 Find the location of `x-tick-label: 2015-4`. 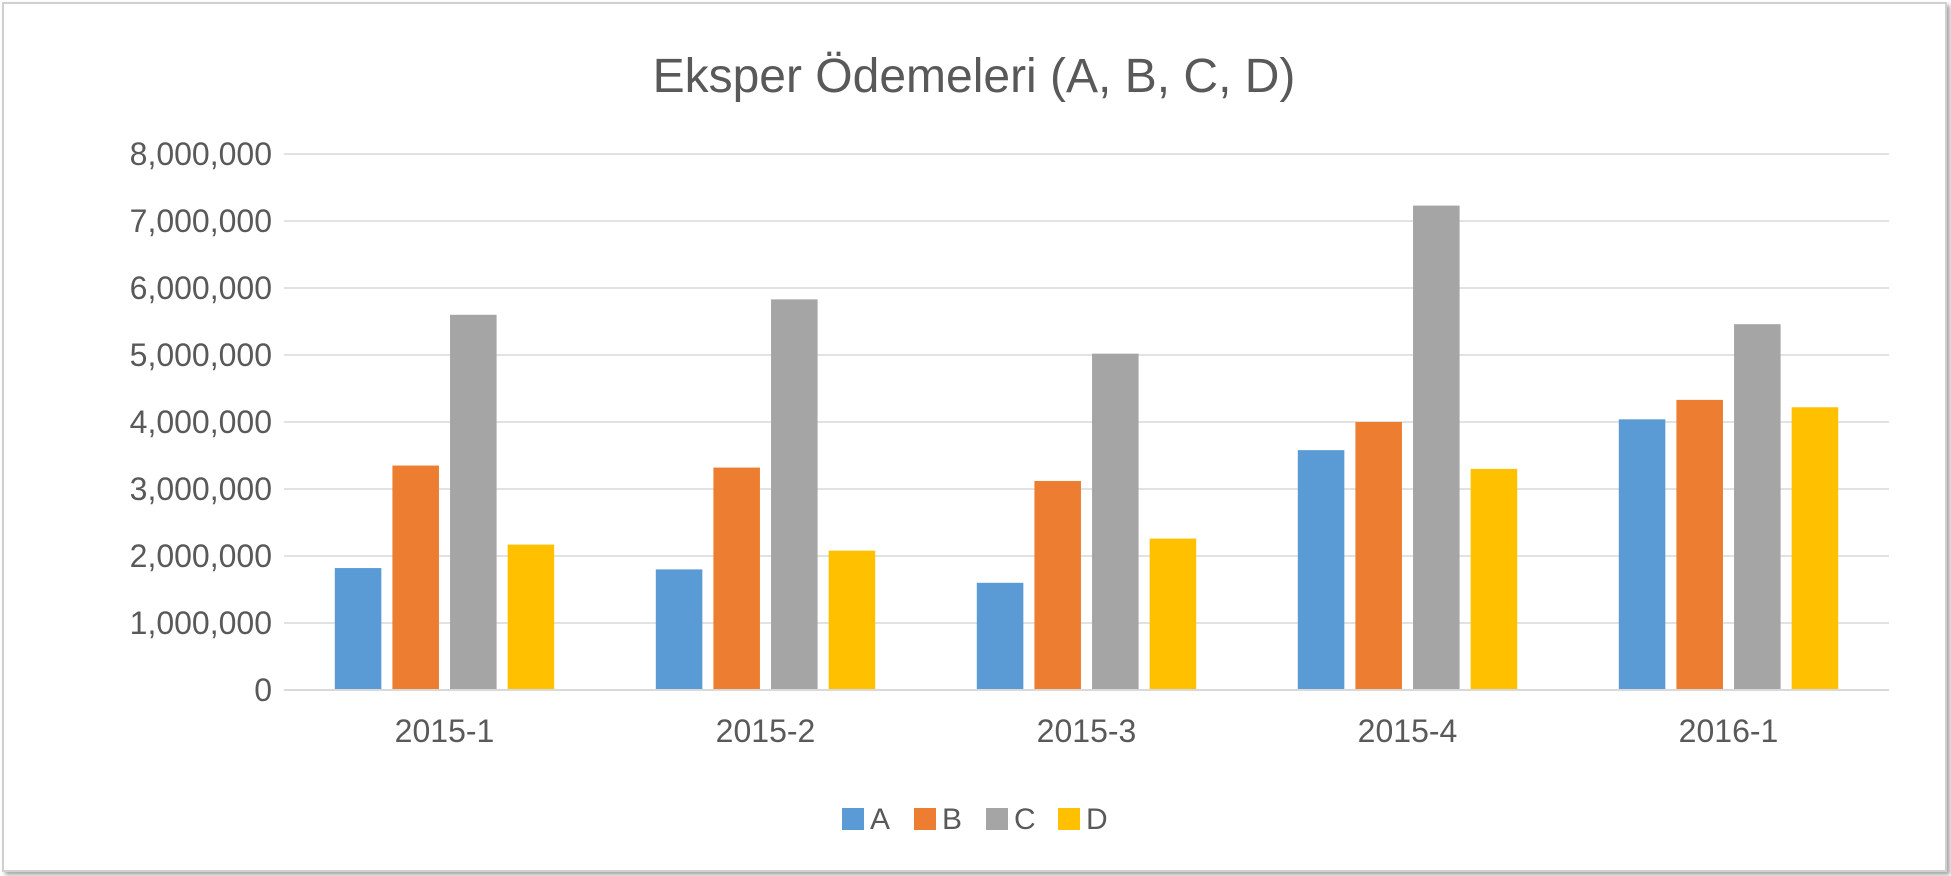

x-tick-label: 2015-4 is located at coordinates (1408, 731).